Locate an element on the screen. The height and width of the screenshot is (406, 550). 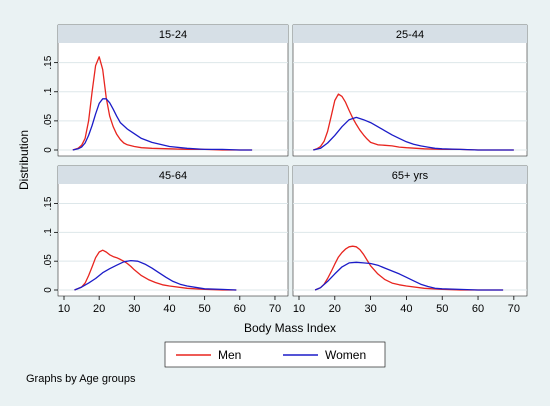
panel-3-x-tick-label: 20 is located at coordinates (99, 309).